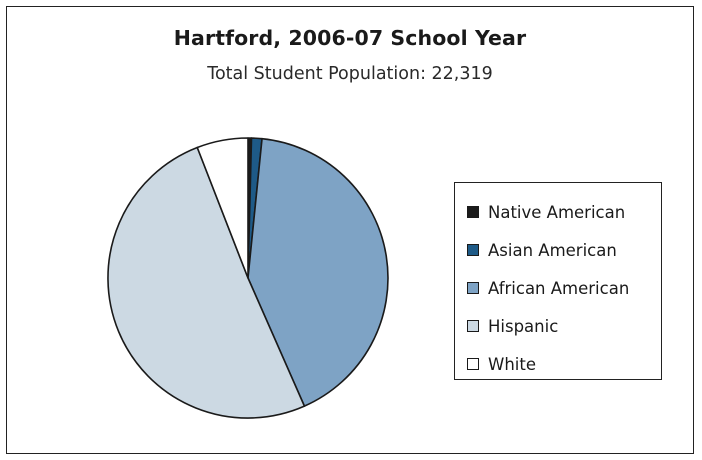 This screenshot has height=460, width=702. I want to click on legend-item-asian-american: Asian American, so click(564, 250).